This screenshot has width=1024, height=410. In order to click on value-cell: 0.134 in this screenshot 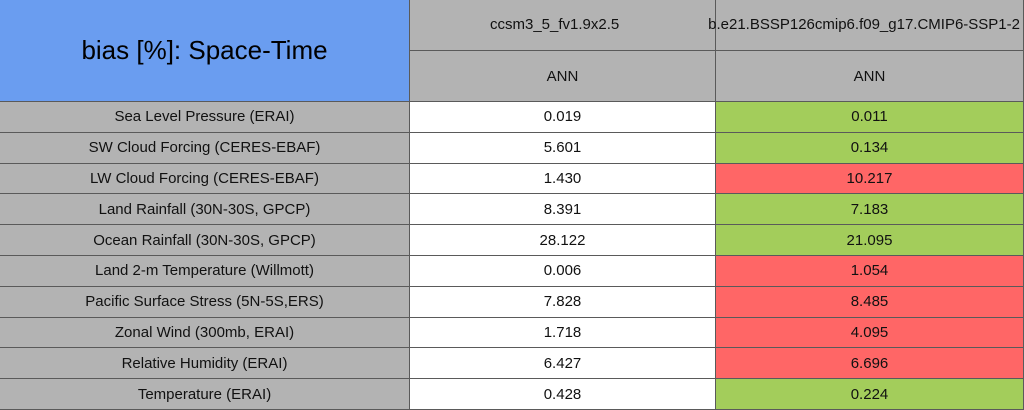, I will do `click(870, 148)`.